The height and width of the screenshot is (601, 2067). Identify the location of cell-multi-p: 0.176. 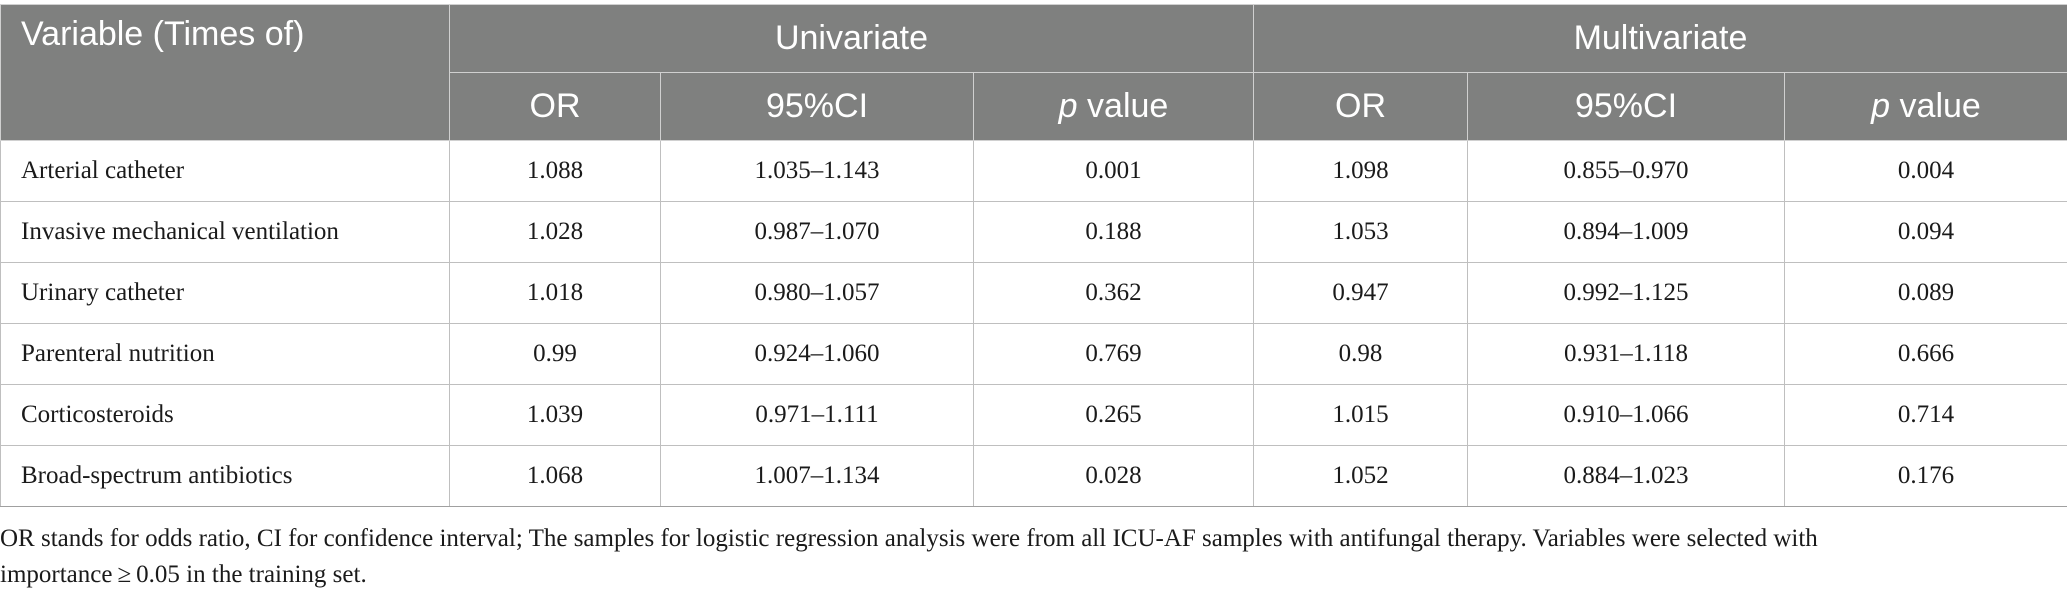
(1925, 476).